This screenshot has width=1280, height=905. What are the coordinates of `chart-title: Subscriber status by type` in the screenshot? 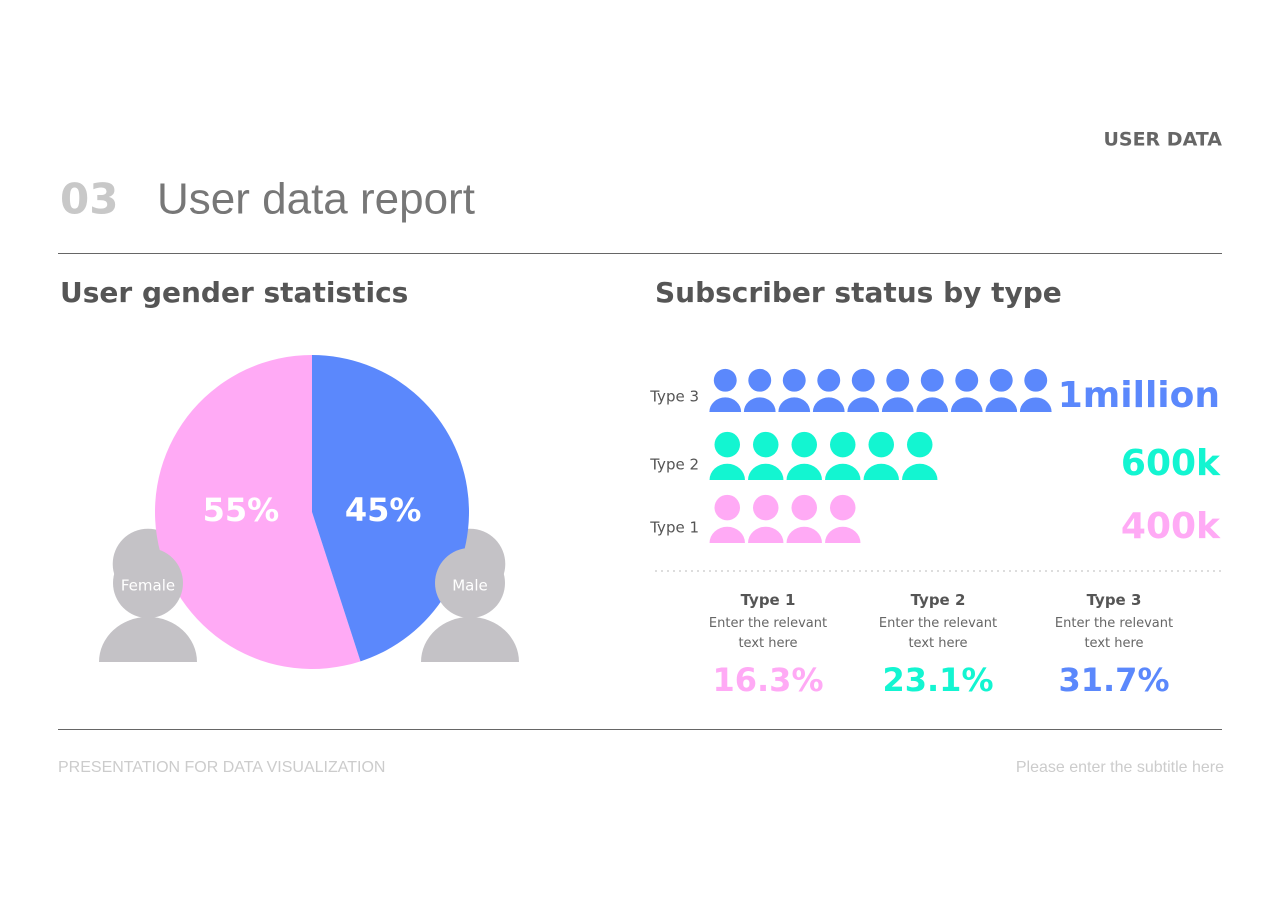 It's located at (858, 292).